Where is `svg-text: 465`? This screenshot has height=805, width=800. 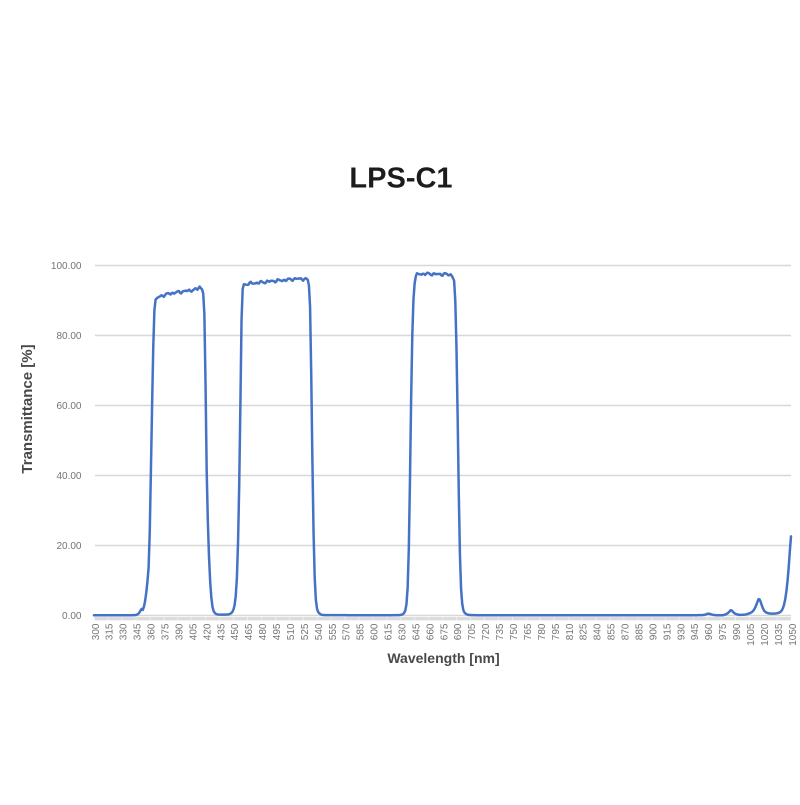 svg-text: 465 is located at coordinates (249, 631).